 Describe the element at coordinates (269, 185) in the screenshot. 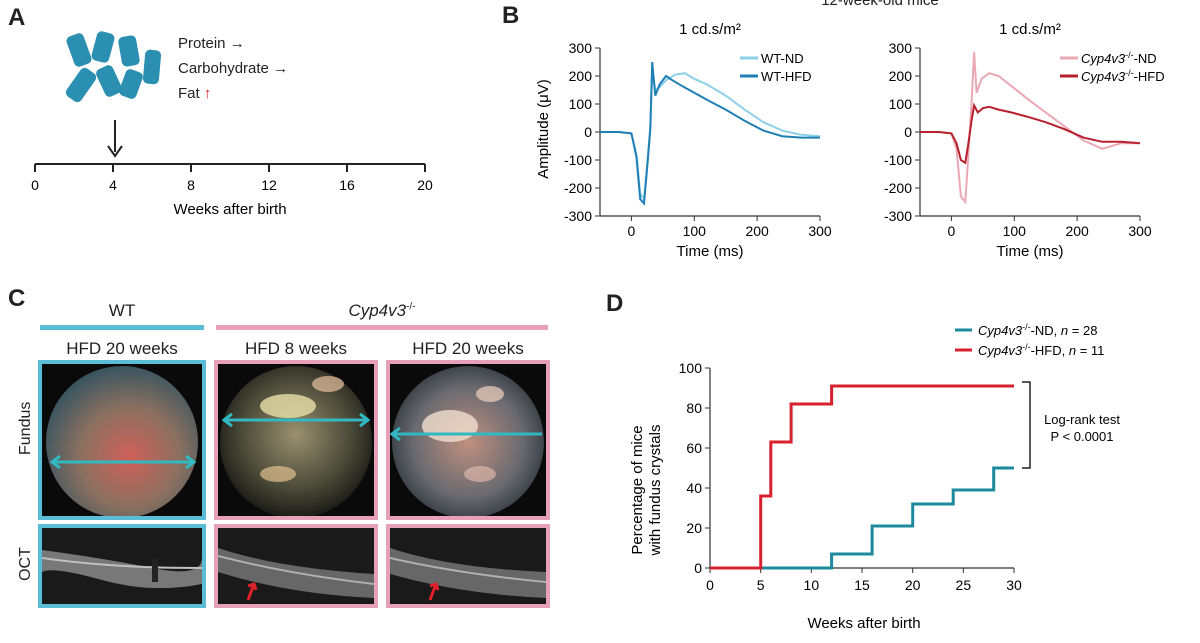

I see `timeline-tick-label: 12` at that location.